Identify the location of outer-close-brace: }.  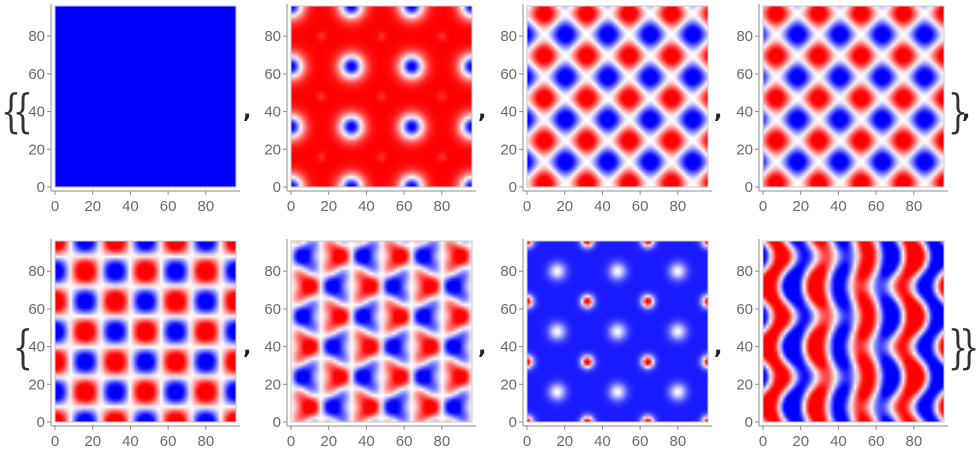
(968, 347).